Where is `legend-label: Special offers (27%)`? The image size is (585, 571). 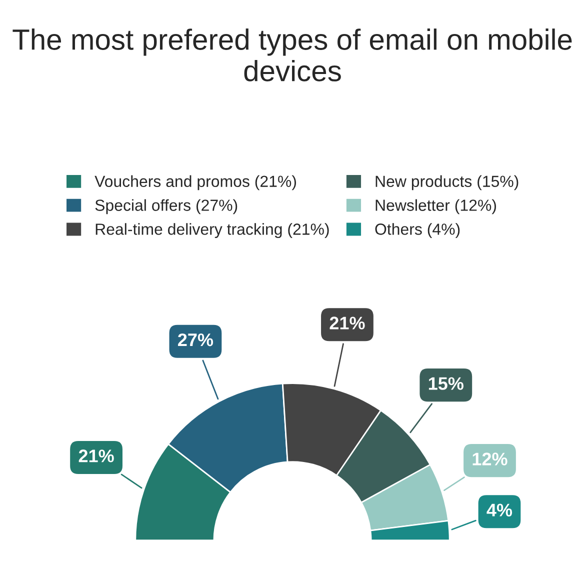
legend-label: Special offers (27%) is located at coordinates (166, 206).